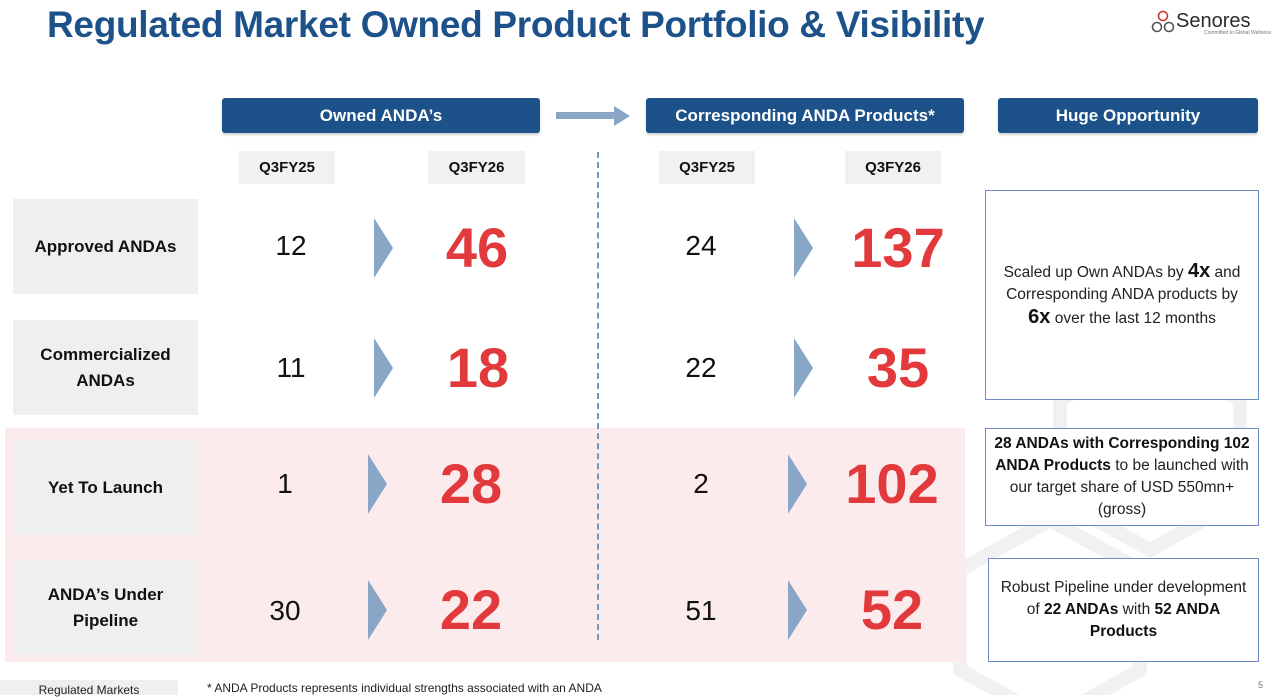 The image size is (1273, 700). I want to click on value-owned-curr: 18, so click(478, 367).